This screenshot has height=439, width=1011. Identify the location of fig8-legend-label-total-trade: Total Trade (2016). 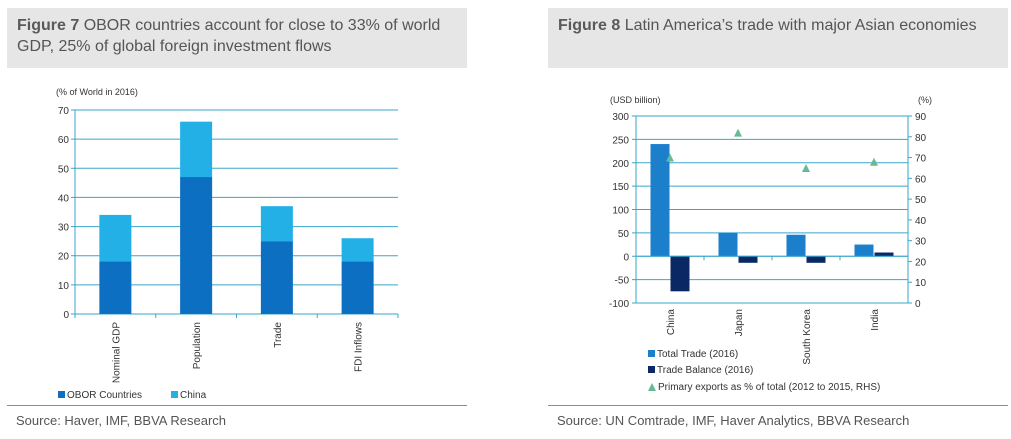
(697, 354).